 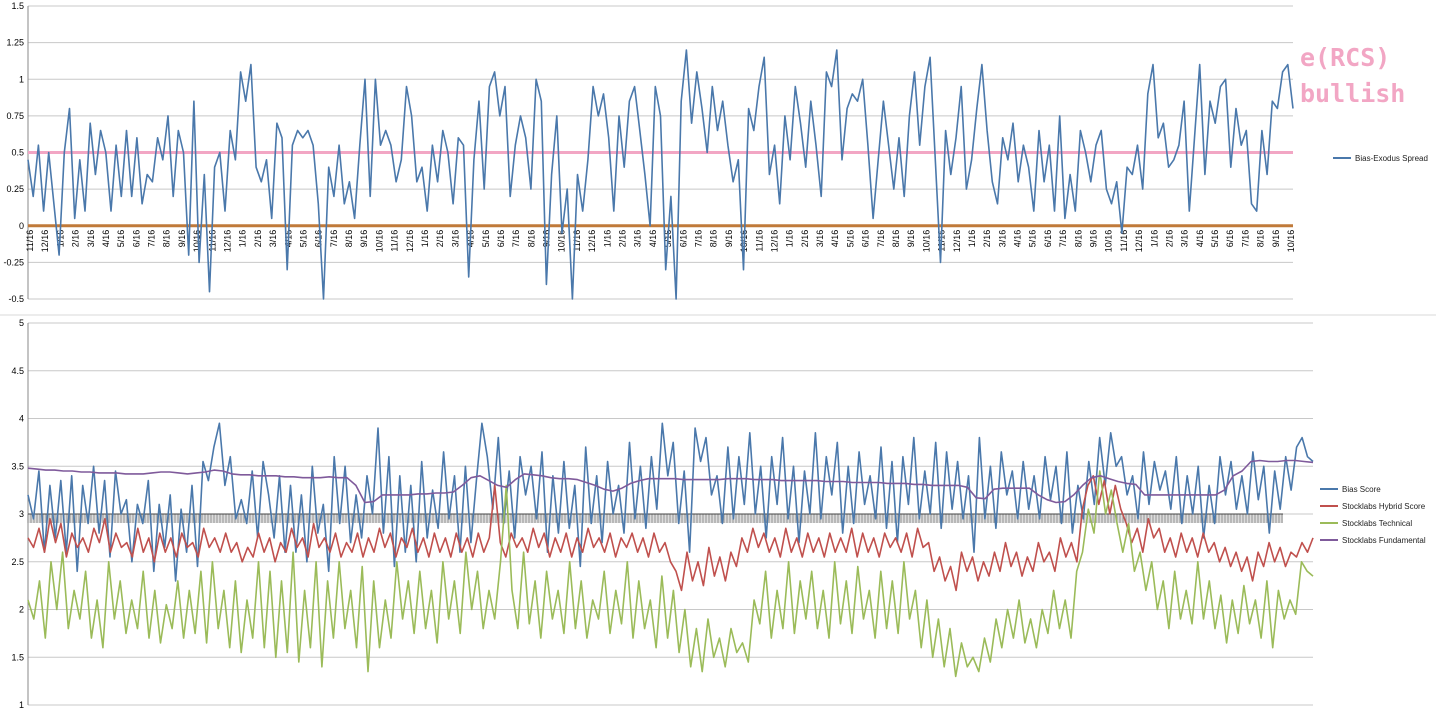 I want to click on y-tick-label: 0, so click(x=21, y=226).